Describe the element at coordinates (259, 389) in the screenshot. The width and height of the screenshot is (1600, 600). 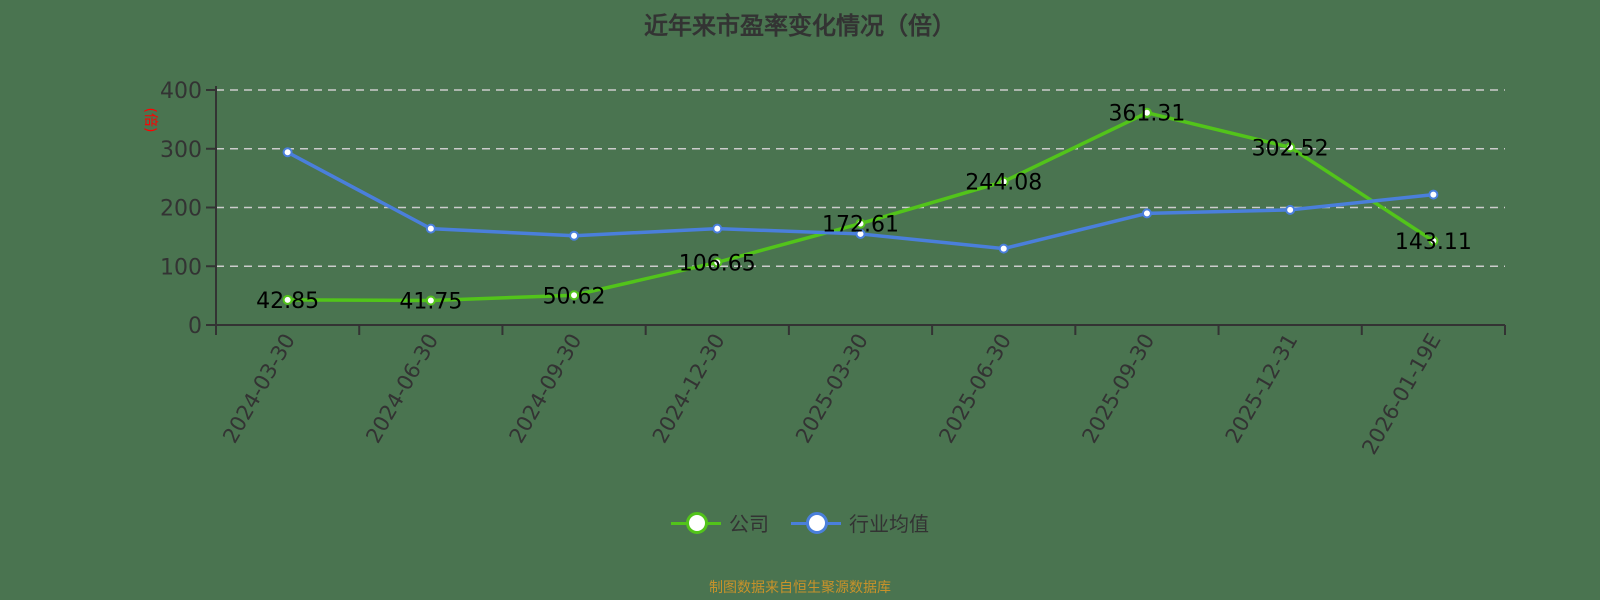
I see `x-tick-label: 2024-03-30` at that location.